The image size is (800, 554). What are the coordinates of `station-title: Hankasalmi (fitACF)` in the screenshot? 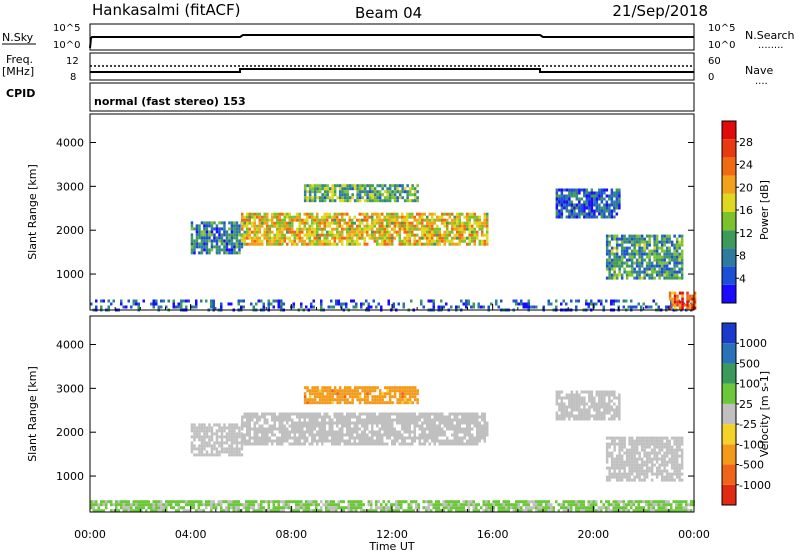 It's located at (166, 10).